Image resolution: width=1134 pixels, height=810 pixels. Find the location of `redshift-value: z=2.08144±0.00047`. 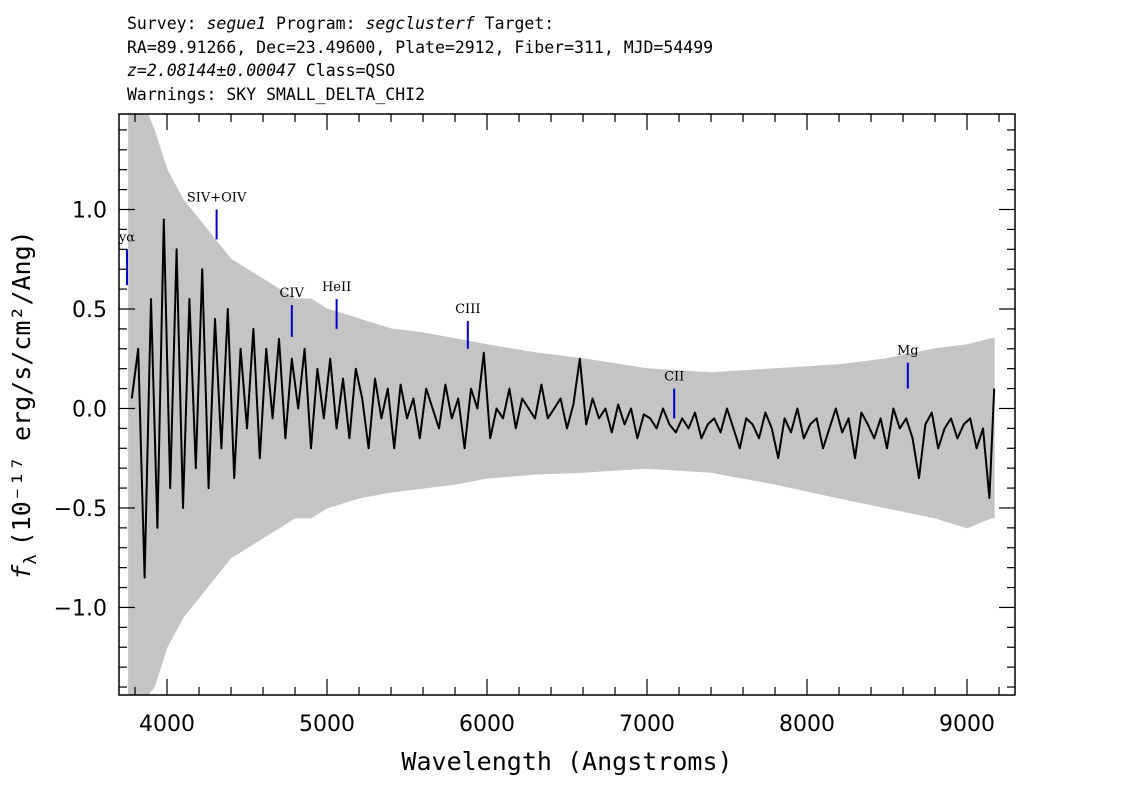

redshift-value: z=2.08144±0.00047 is located at coordinates (211, 70).